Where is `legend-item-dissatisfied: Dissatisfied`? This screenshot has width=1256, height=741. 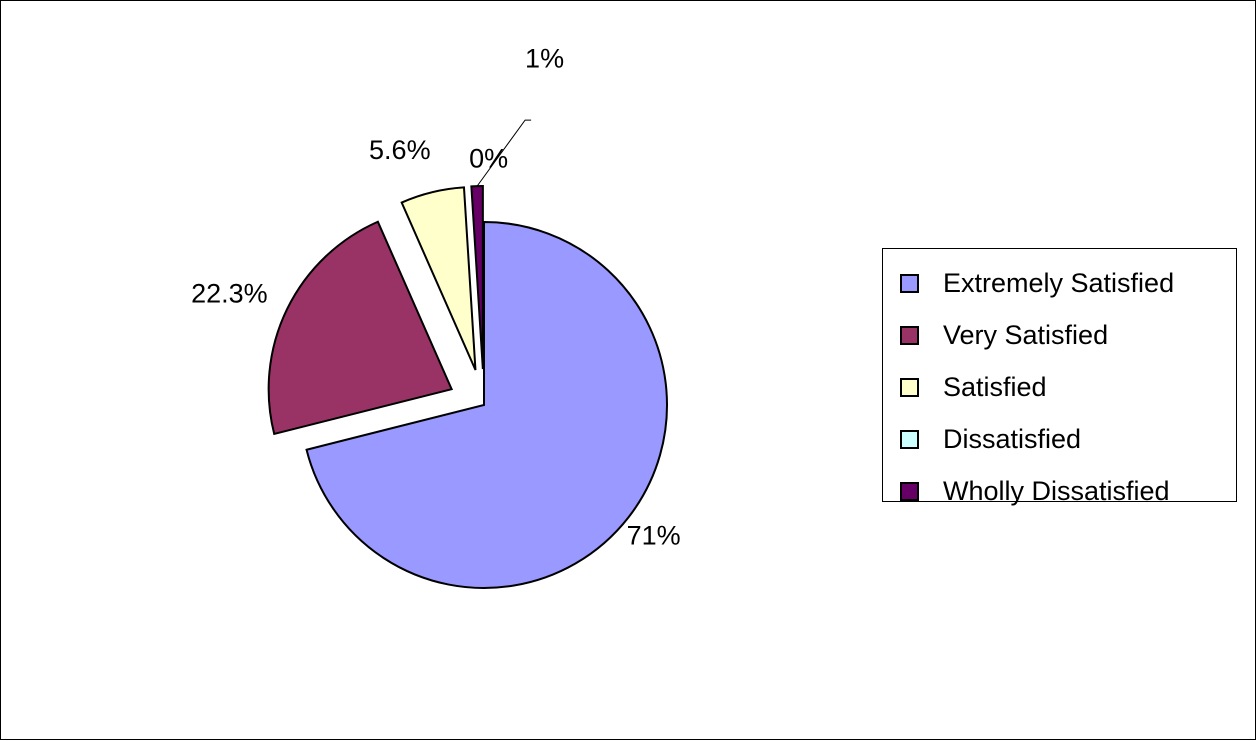
legend-item-dissatisfied: Dissatisfied is located at coordinates (1059, 439).